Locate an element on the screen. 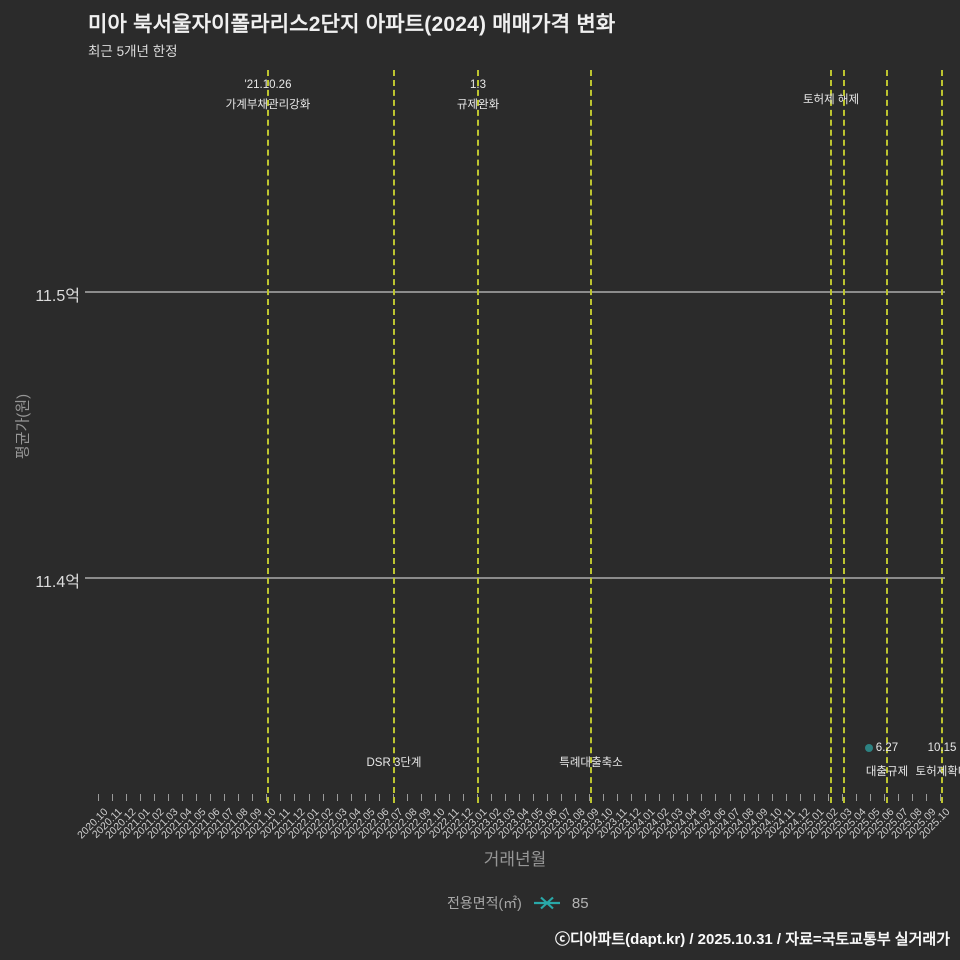  legend-series-name: 85 is located at coordinates (580, 903).